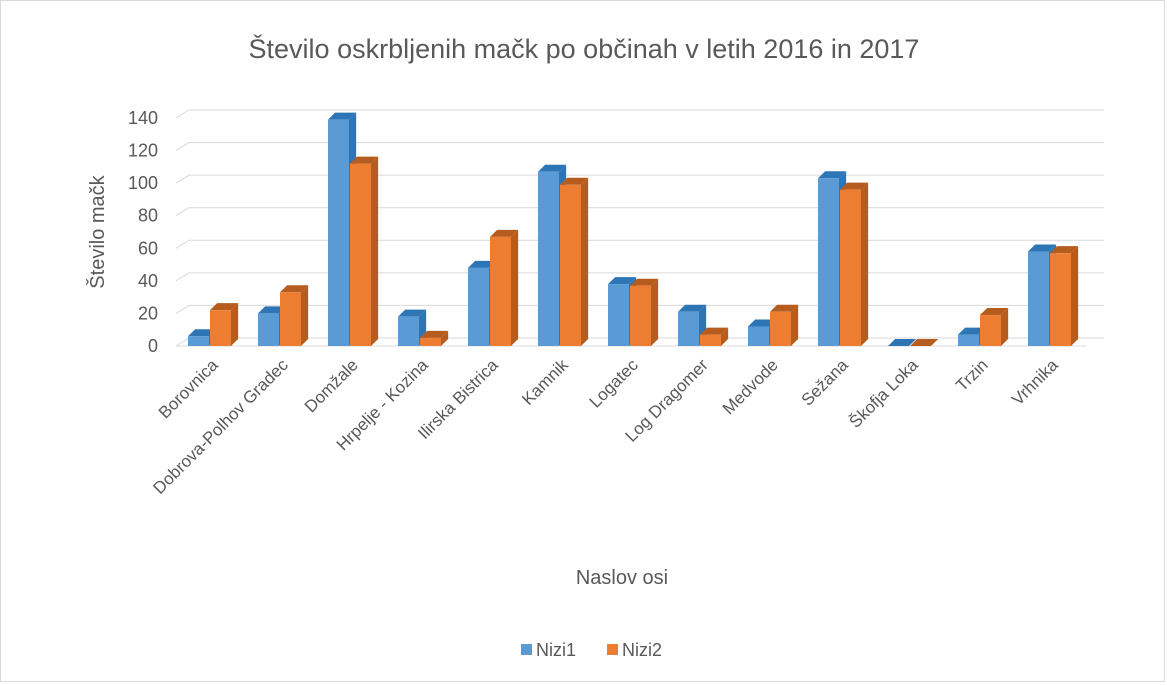 The width and height of the screenshot is (1167, 685). Describe the element at coordinates (972, 375) in the screenshot. I see `x-tick-label: Trzin` at that location.